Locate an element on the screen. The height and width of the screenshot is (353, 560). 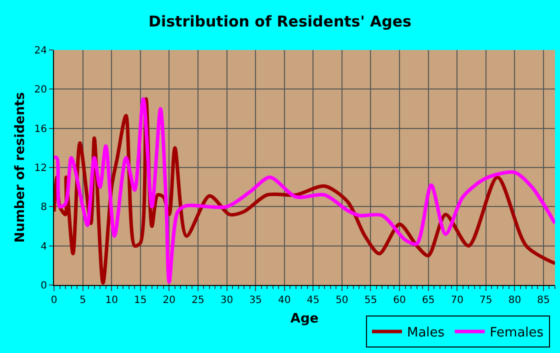
x-tick-label: 0 is located at coordinates (54, 300).